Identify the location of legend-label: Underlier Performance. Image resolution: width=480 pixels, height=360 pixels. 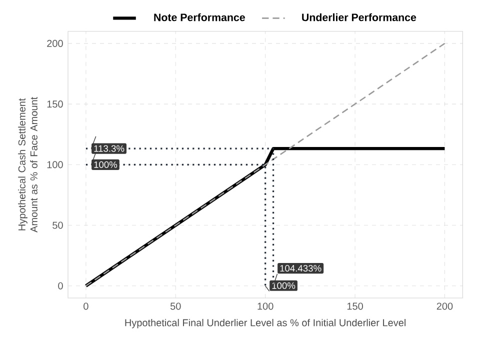
(359, 17).